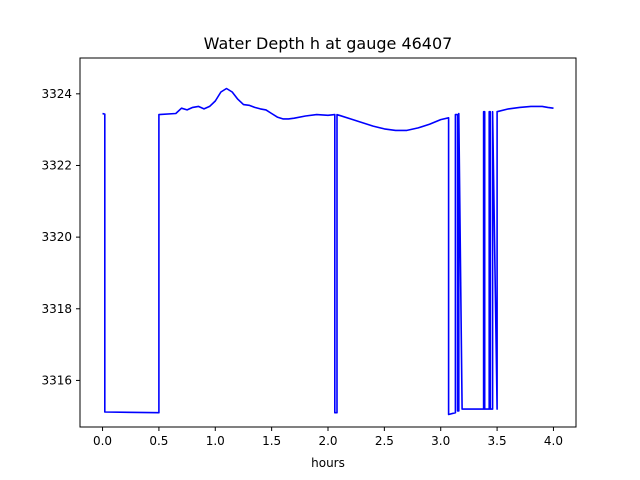  I want to click on x-tick-label: 1.5, so click(271, 441).